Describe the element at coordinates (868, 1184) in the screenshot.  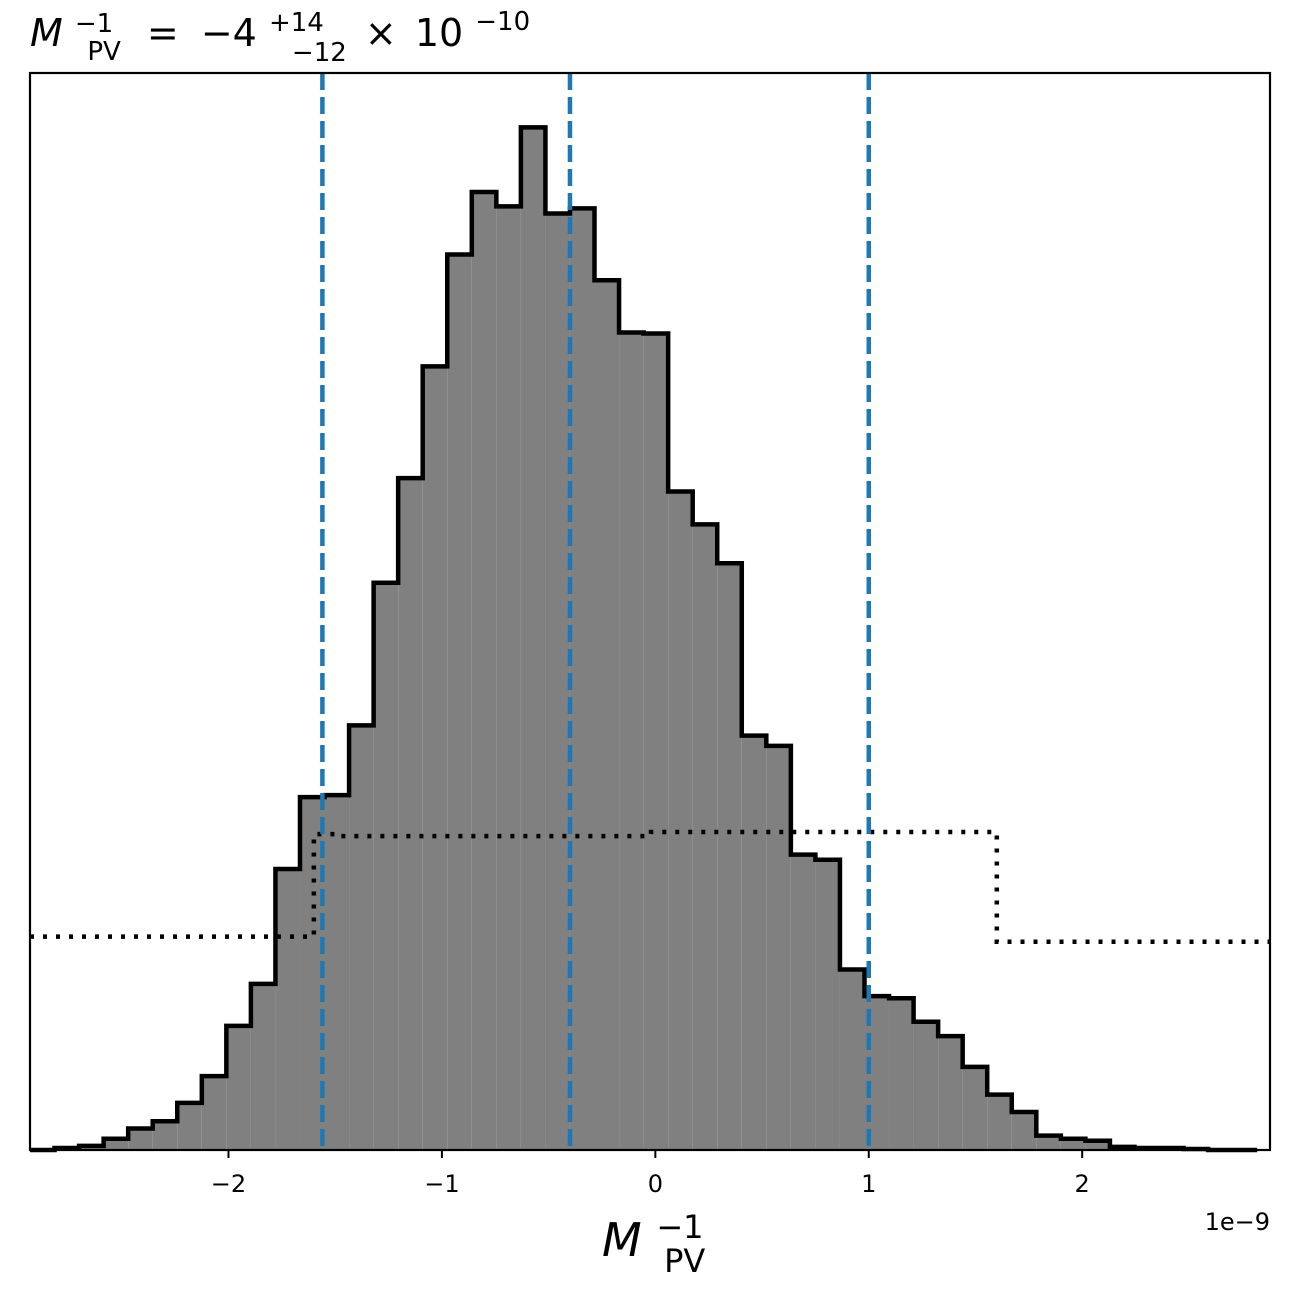
I see `x-tick-label: 1` at that location.